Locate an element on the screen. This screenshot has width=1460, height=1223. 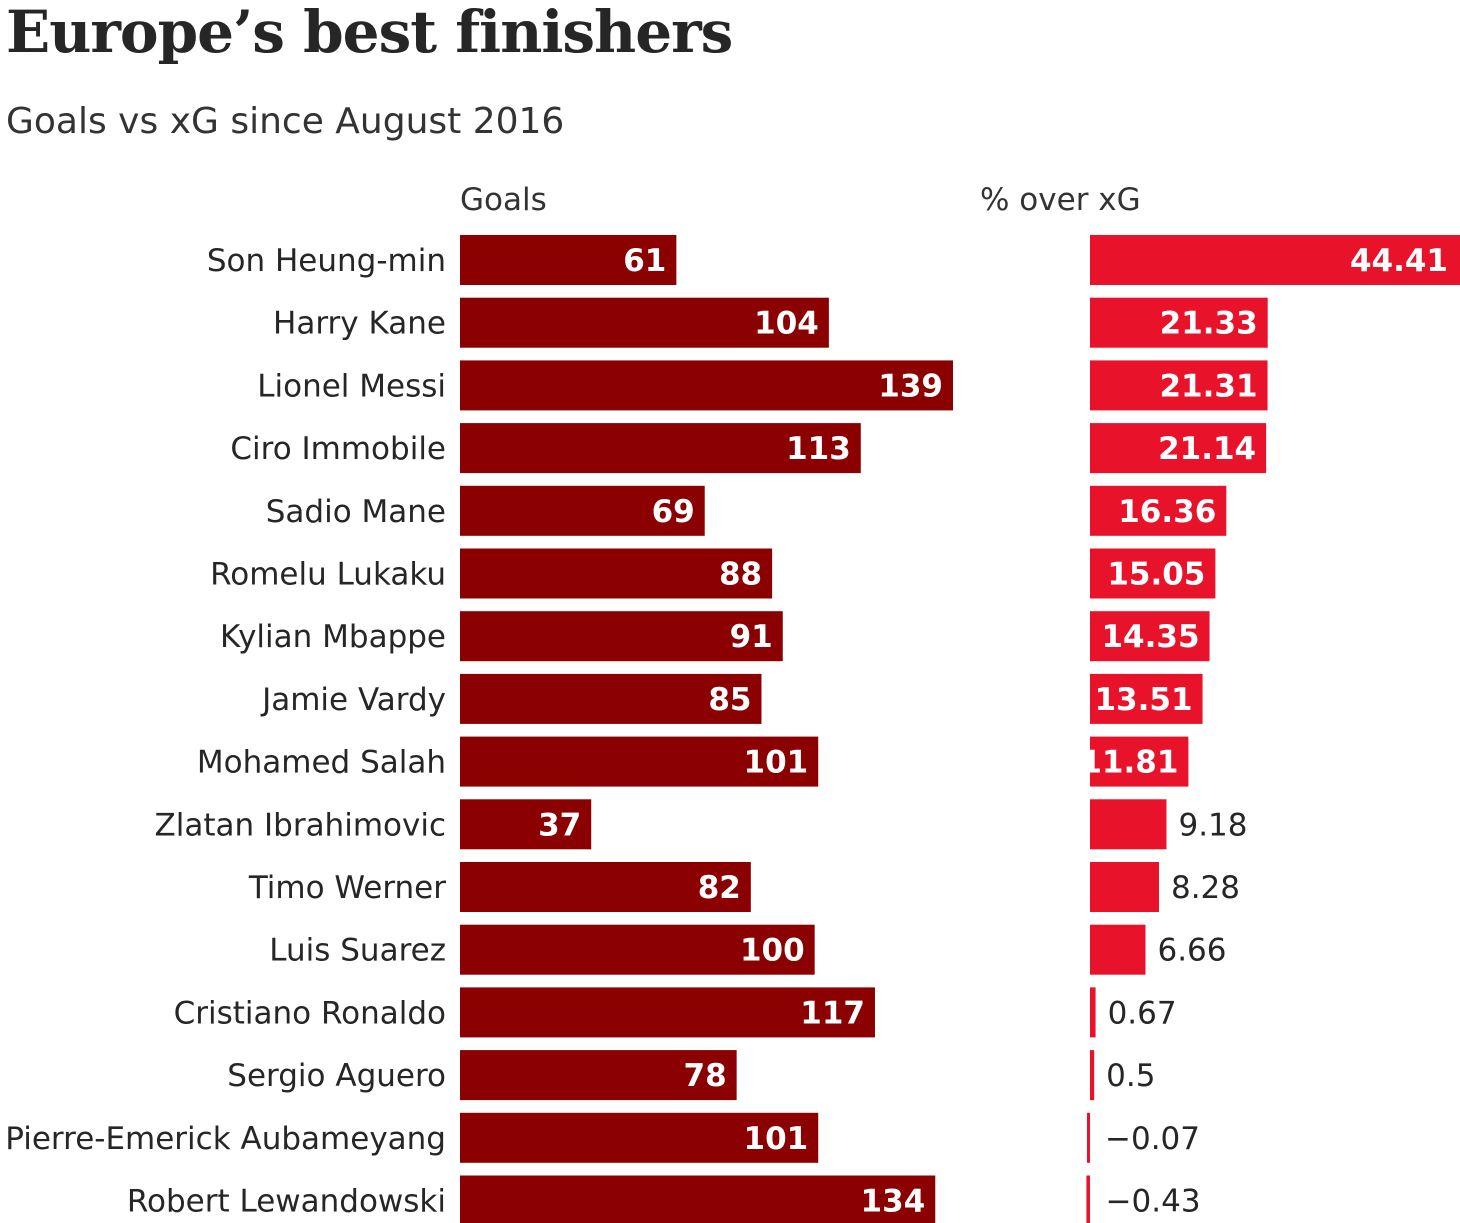
pct-over-xg-value-label: 44.41 is located at coordinates (1399, 261).